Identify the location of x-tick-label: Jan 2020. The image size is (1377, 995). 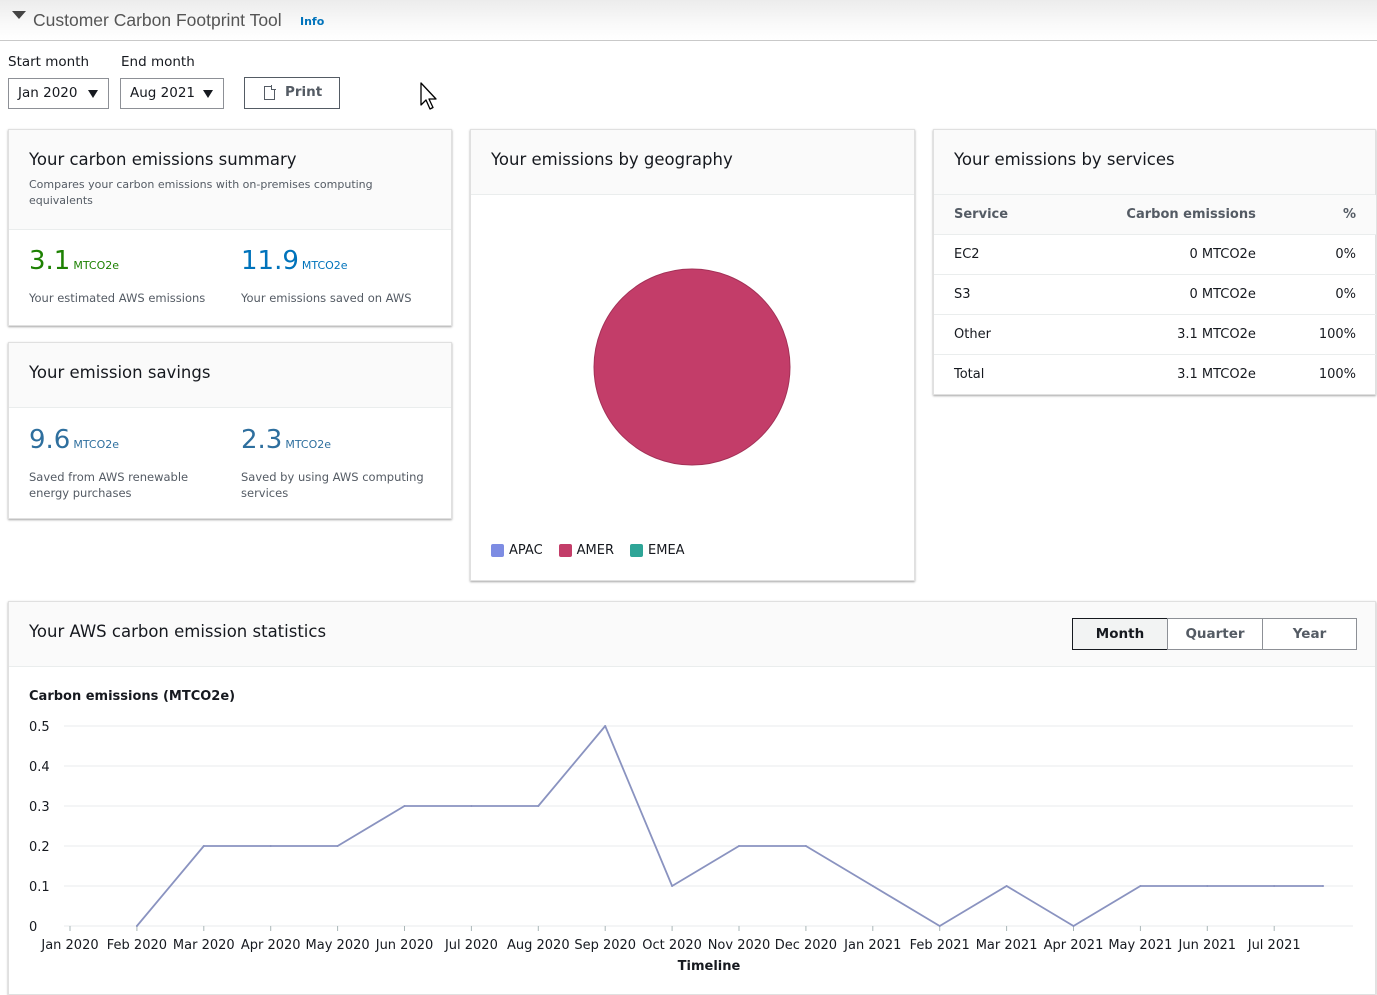
(69, 945).